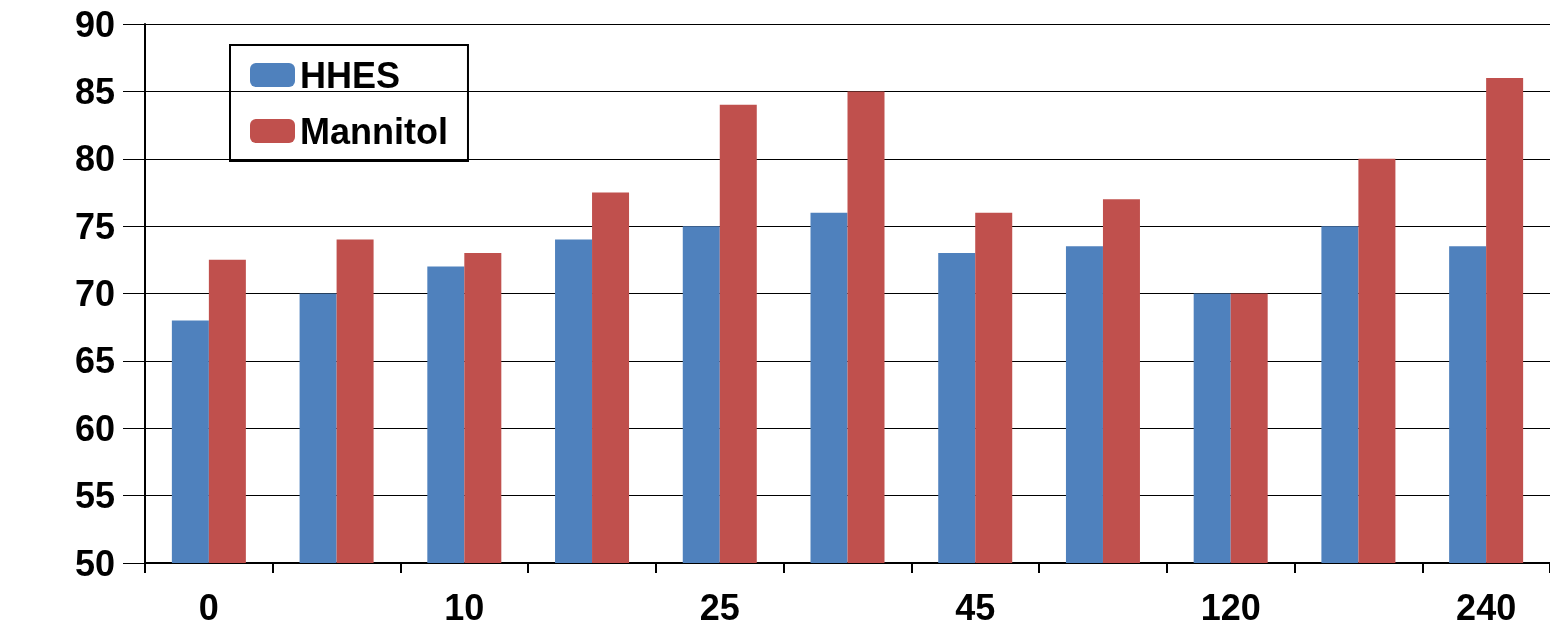  Describe the element at coordinates (94, 91) in the screenshot. I see `y-tick-label: 85` at that location.